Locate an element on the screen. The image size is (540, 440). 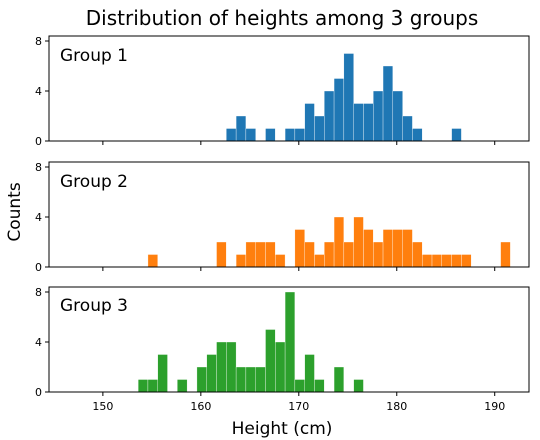
panel-label-group-1: Group 1 is located at coordinates (94, 56).